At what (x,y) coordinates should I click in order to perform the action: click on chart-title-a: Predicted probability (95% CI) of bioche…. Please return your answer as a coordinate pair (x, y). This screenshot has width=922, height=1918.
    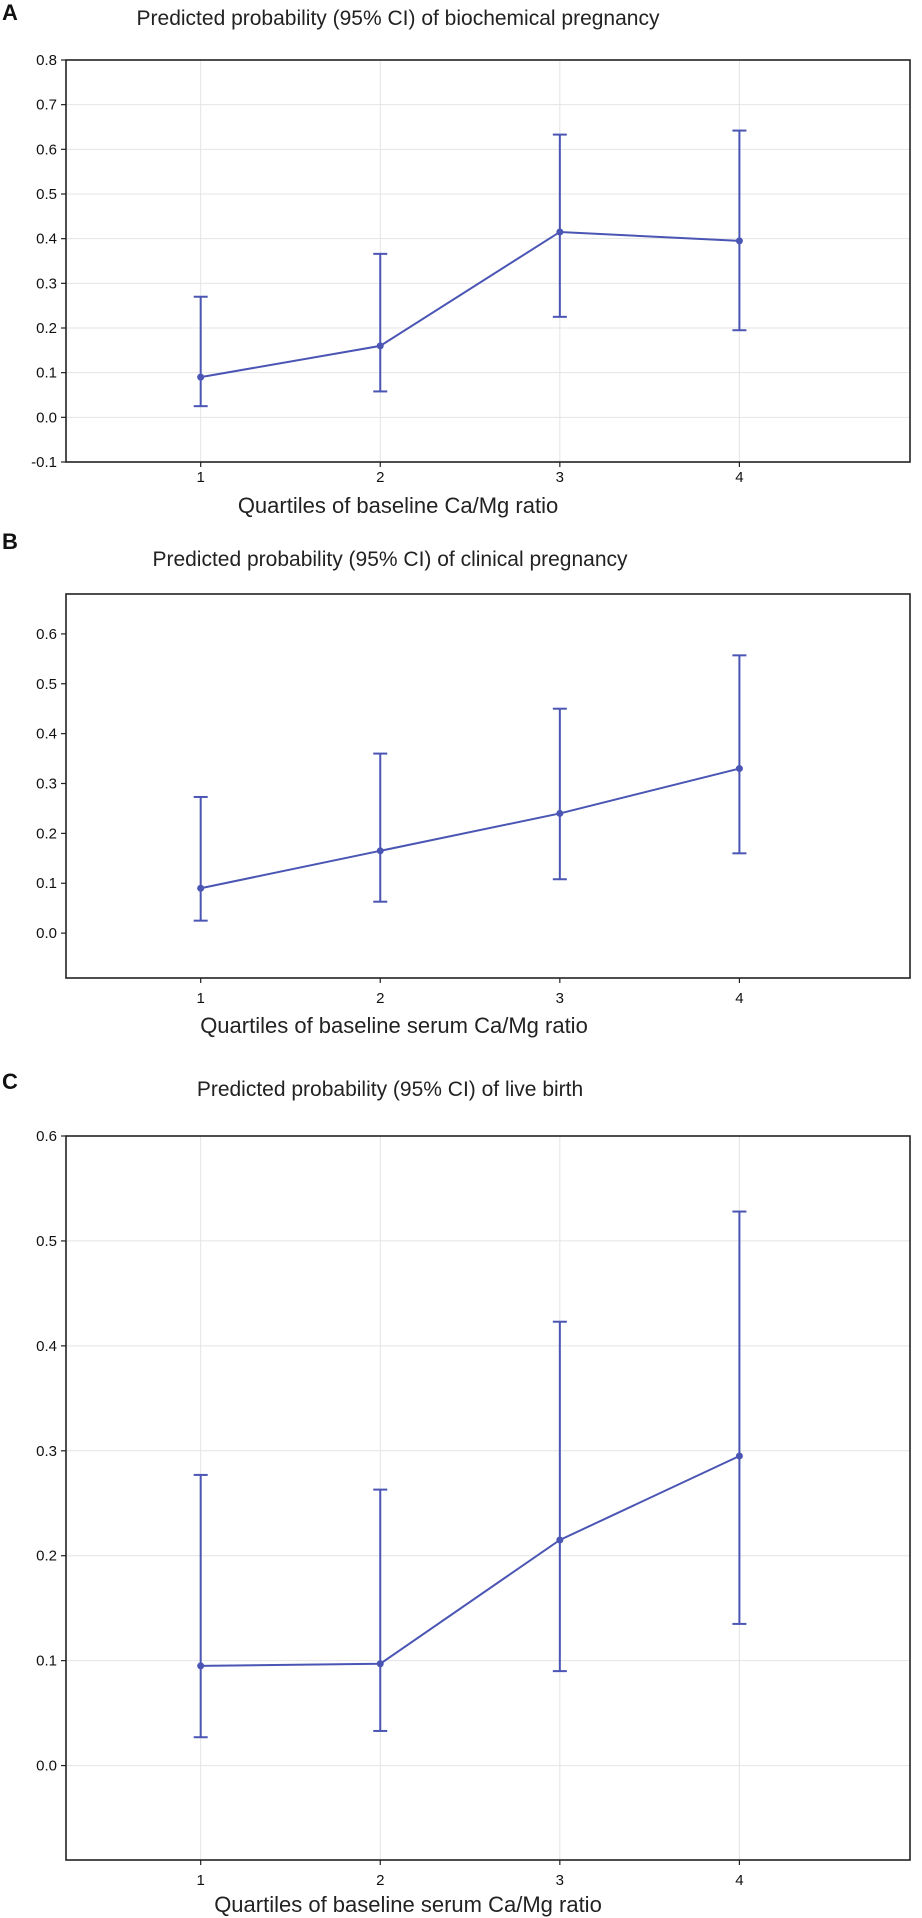
    Looking at the image, I should click on (398, 18).